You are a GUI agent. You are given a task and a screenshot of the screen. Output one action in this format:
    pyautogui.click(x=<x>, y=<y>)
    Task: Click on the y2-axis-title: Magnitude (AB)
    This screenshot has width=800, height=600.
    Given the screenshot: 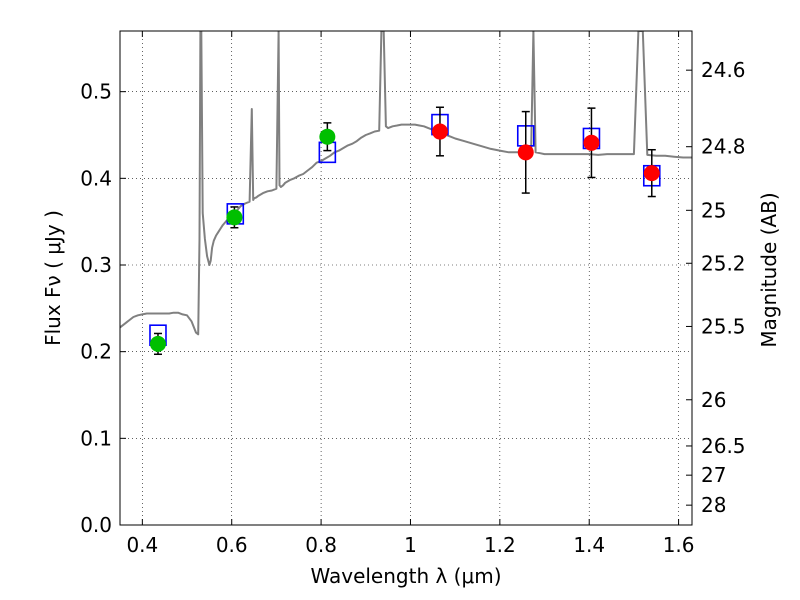 What is the action you would take?
    pyautogui.click(x=769, y=269)
    